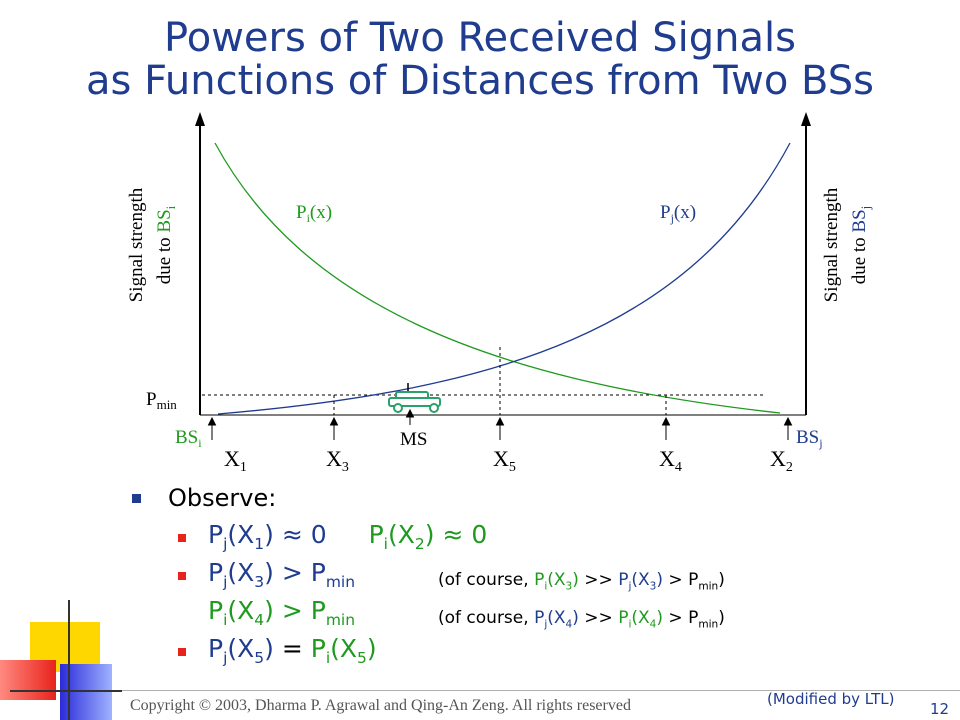 The height and width of the screenshot is (720, 960). Describe the element at coordinates (865, 208) in the screenshot. I see `right-axis-label-sub: j` at that location.